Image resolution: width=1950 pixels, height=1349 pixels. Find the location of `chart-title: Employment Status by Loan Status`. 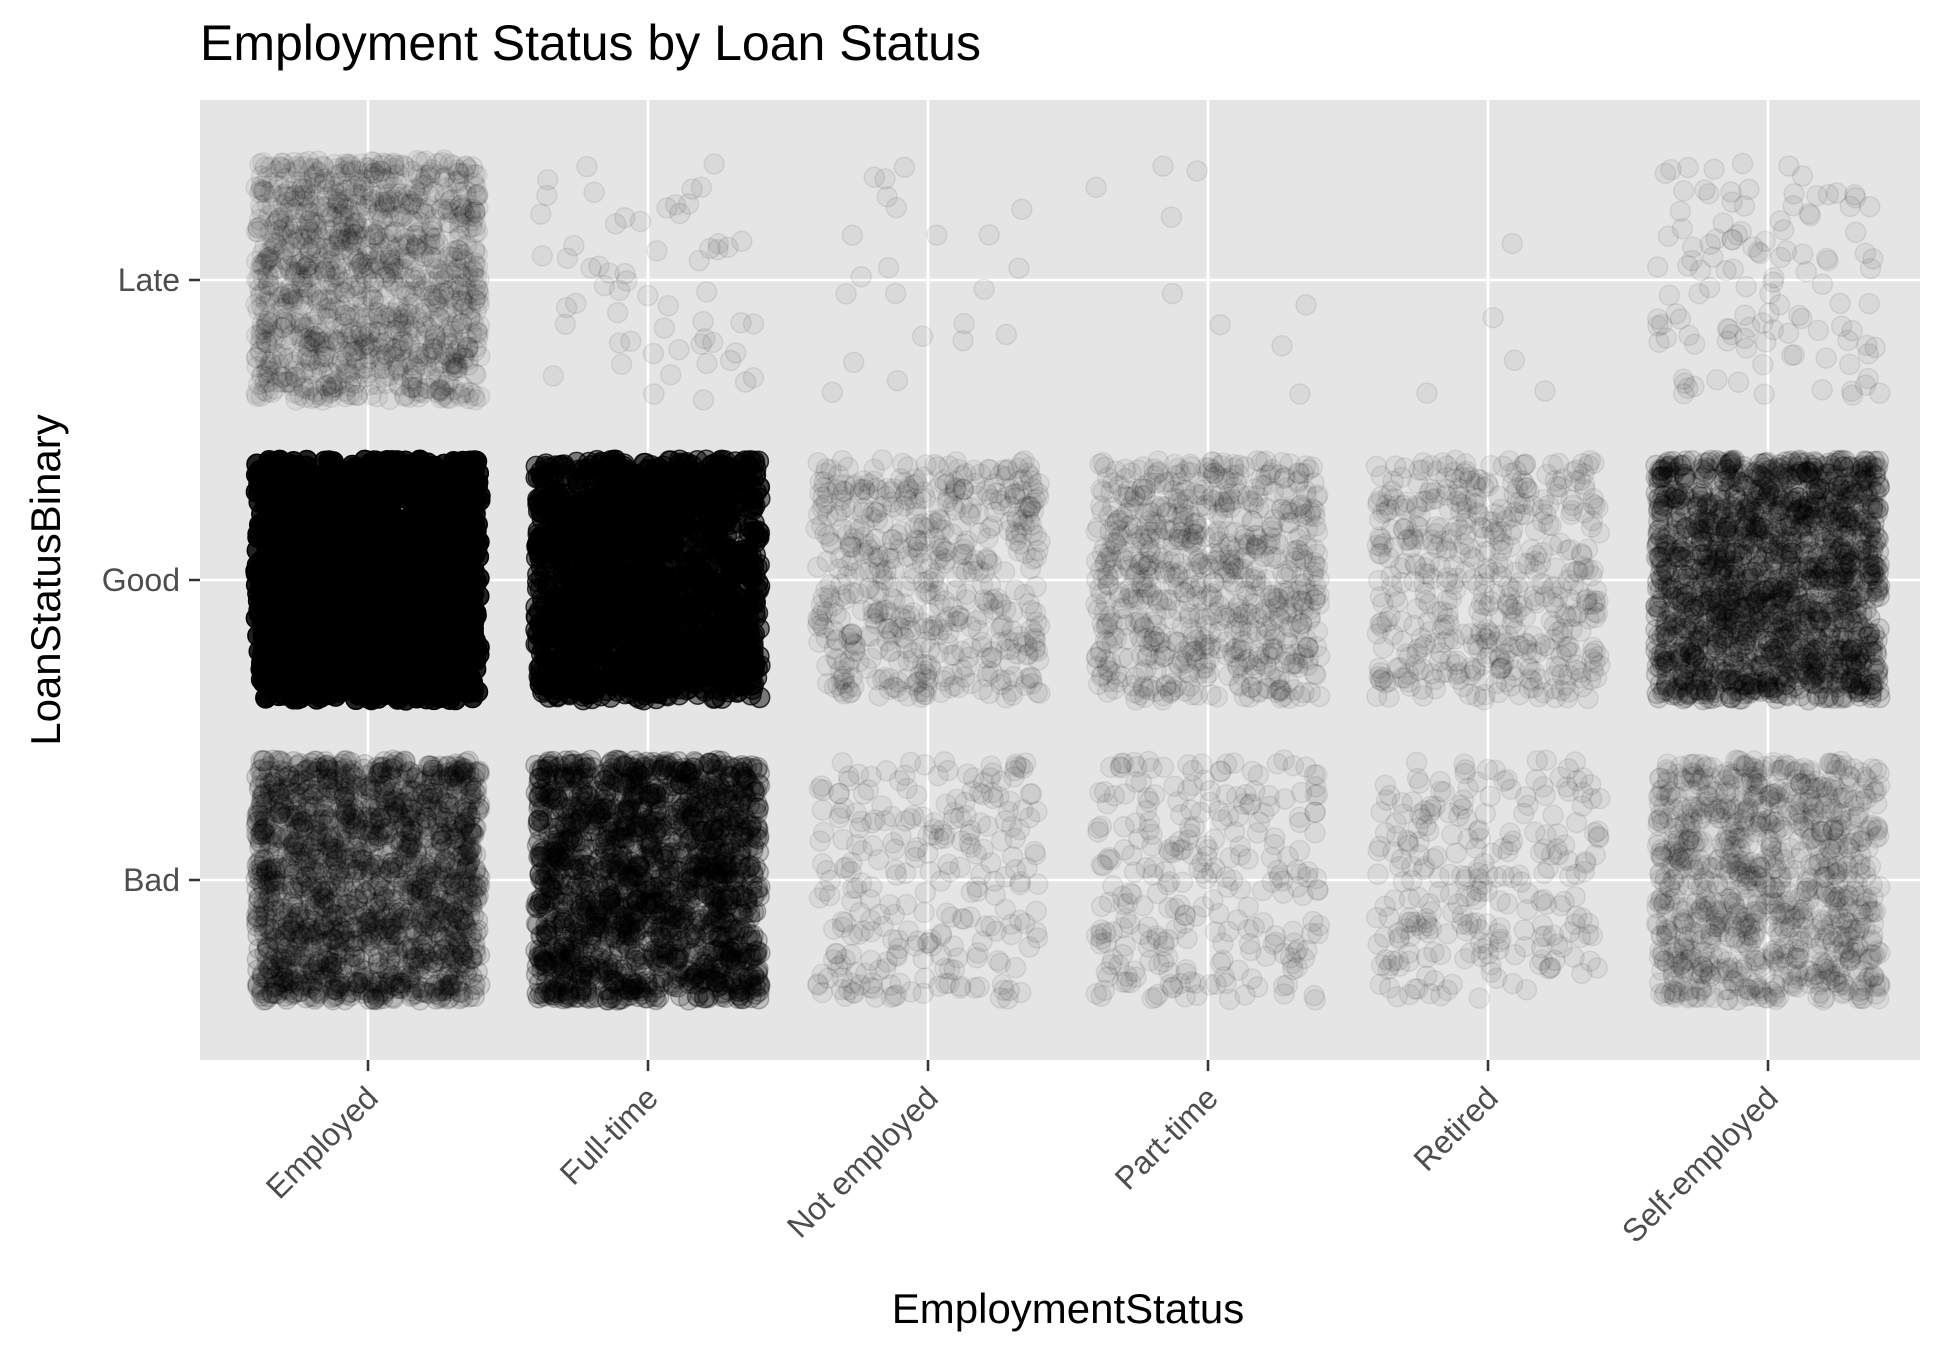

chart-title: Employment Status by Loan Status is located at coordinates (590, 43).